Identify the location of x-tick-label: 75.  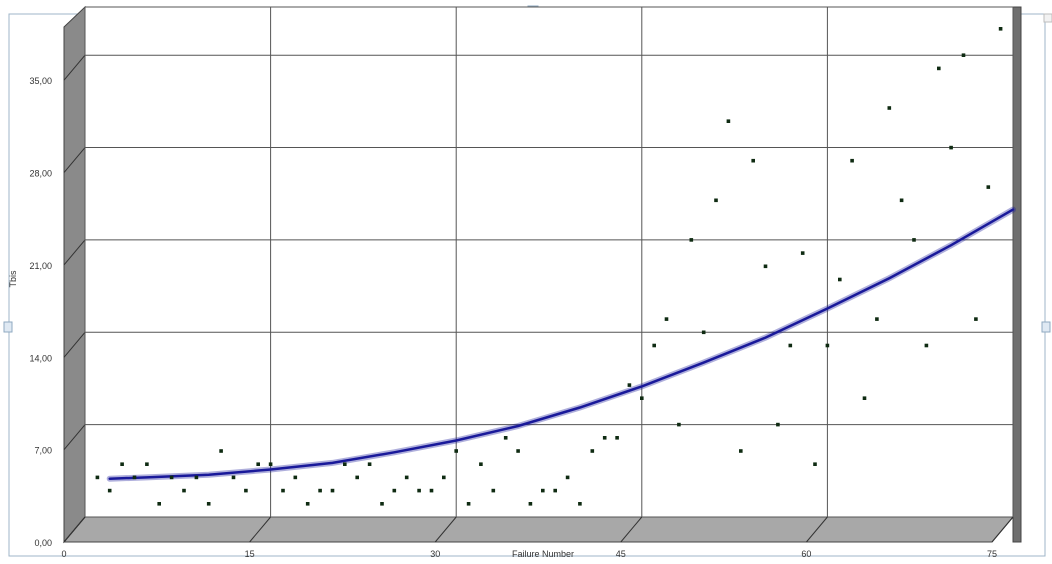
(992, 554).